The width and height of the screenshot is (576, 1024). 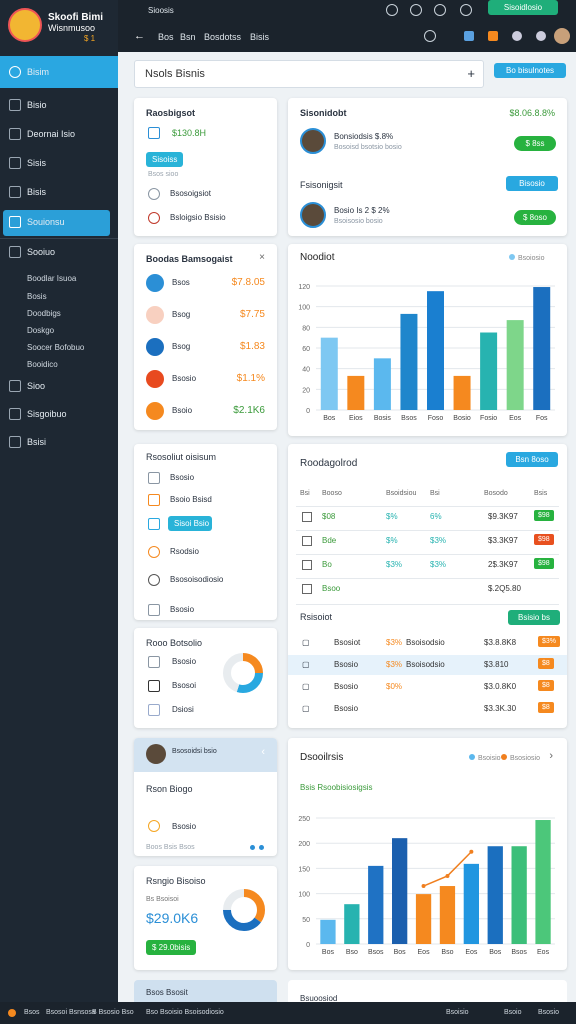 What do you see at coordinates (190, 523) in the screenshot?
I see `badge: Sisoi Bsio` at bounding box center [190, 523].